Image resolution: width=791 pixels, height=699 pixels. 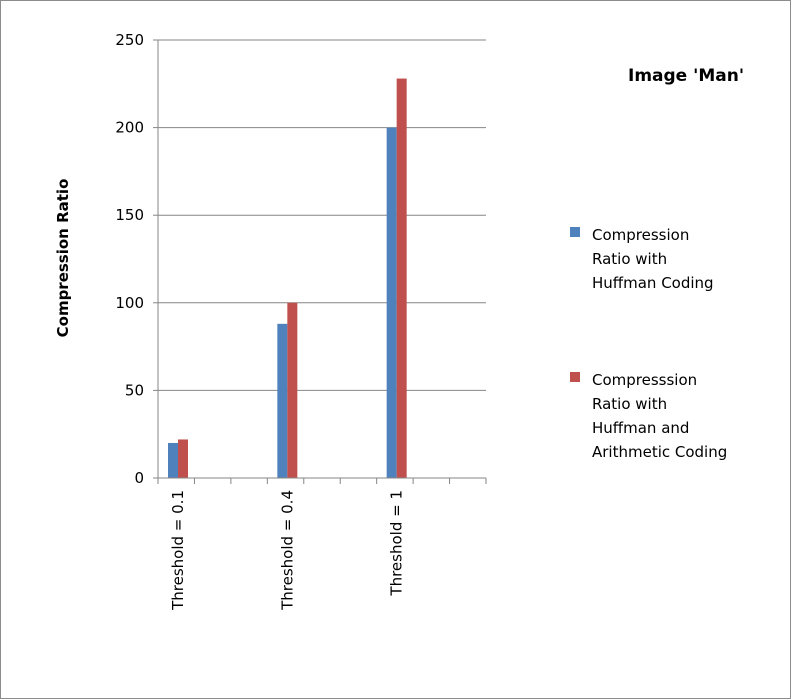 I want to click on legend-label: Huffman and, so click(x=640, y=428).